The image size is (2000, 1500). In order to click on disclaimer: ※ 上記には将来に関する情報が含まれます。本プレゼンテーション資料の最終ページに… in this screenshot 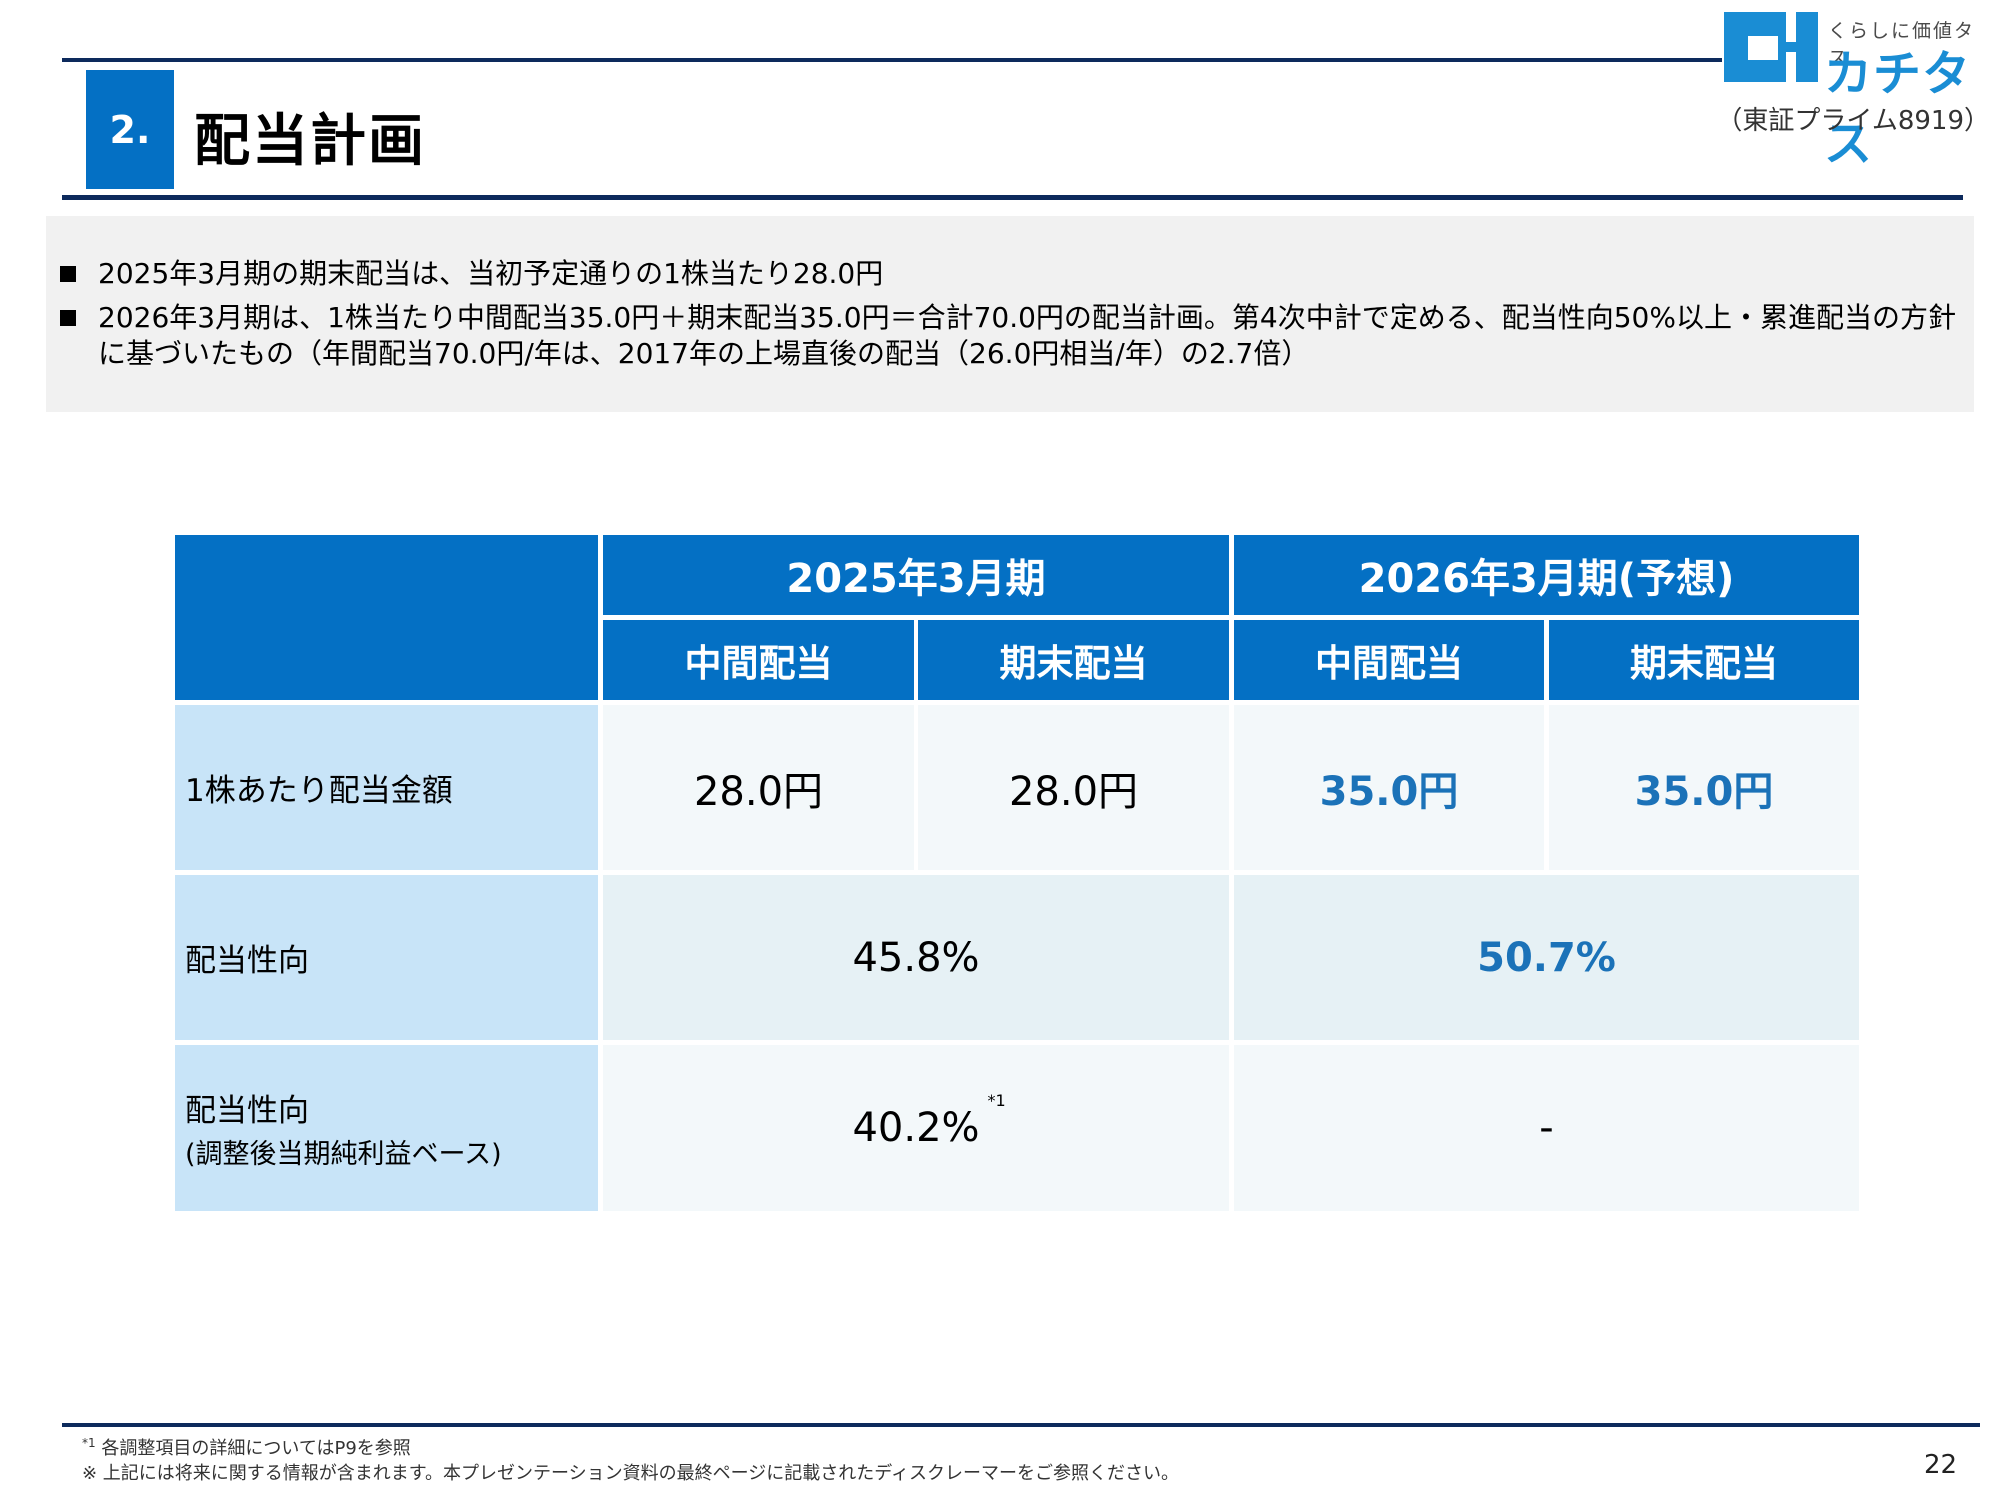, I will do `click(631, 1473)`.